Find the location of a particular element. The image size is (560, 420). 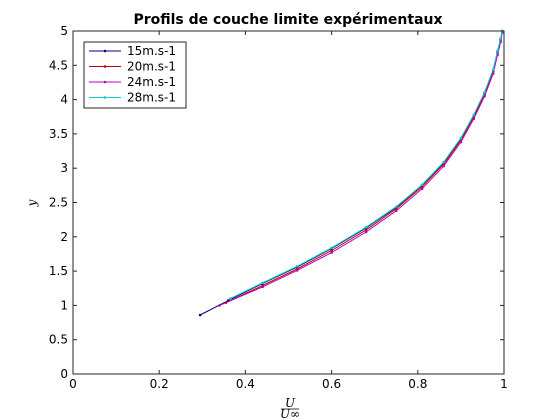

legend-label: 15m.s-1 is located at coordinates (151, 51).